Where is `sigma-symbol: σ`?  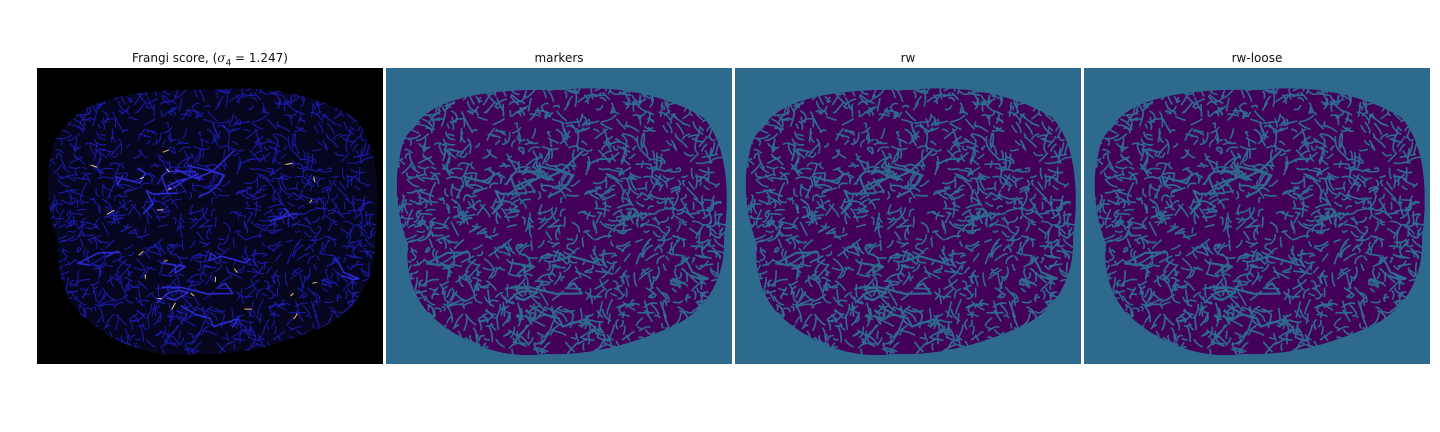
sigma-symbol: σ is located at coordinates (221, 58).